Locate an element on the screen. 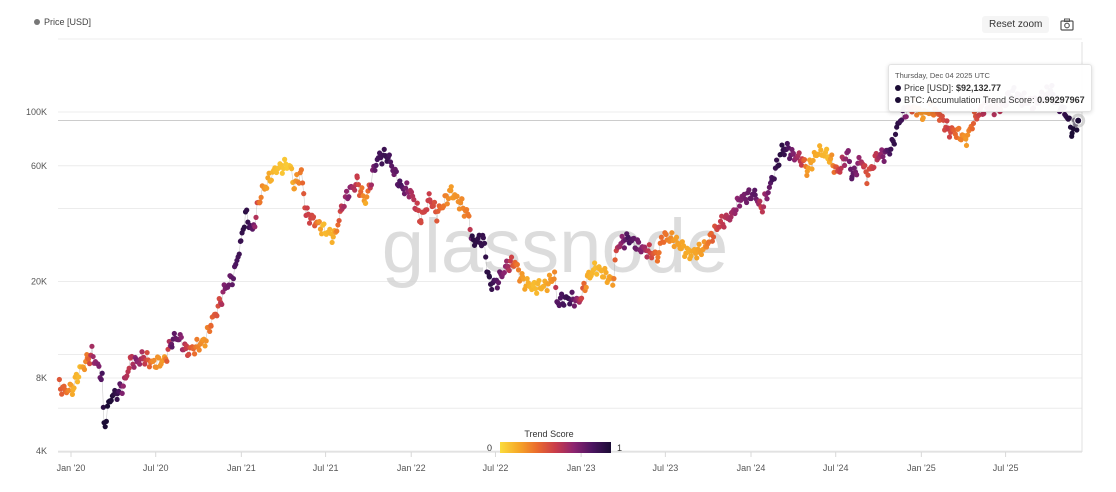 The image size is (1116, 492). y-tick-label: 20K is located at coordinates (39, 281).